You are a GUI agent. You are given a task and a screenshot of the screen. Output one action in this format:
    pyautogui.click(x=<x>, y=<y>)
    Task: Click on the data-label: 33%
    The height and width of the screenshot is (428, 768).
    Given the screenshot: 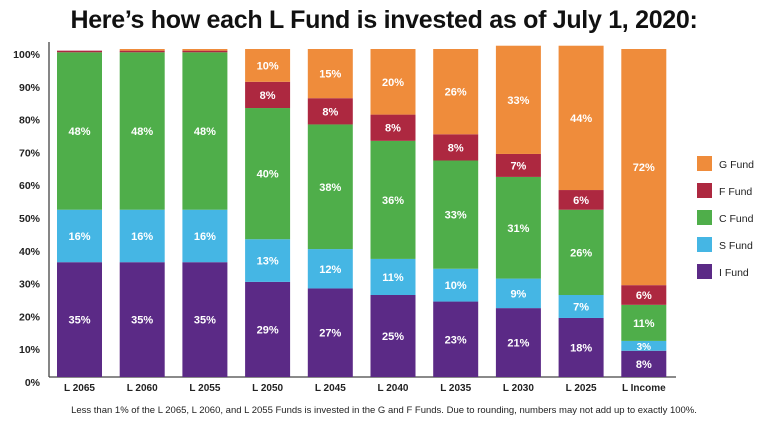 What is the action you would take?
    pyautogui.click(x=456, y=216)
    